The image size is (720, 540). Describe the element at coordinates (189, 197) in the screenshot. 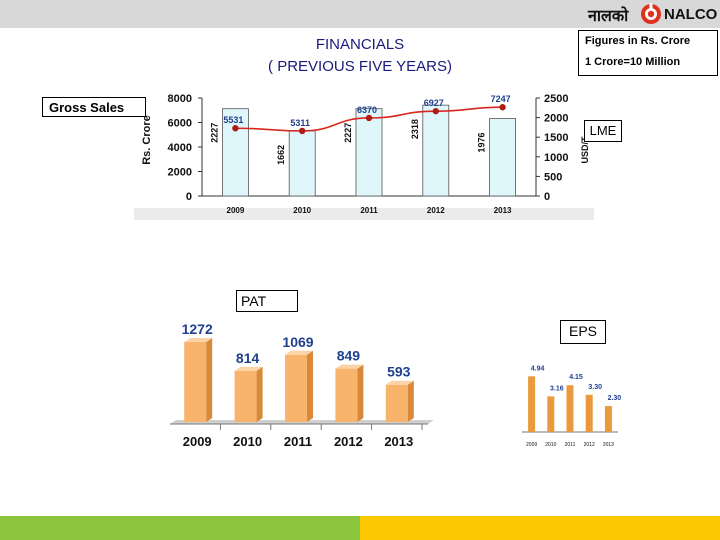

I see `left-axis-tick-label: 0` at that location.